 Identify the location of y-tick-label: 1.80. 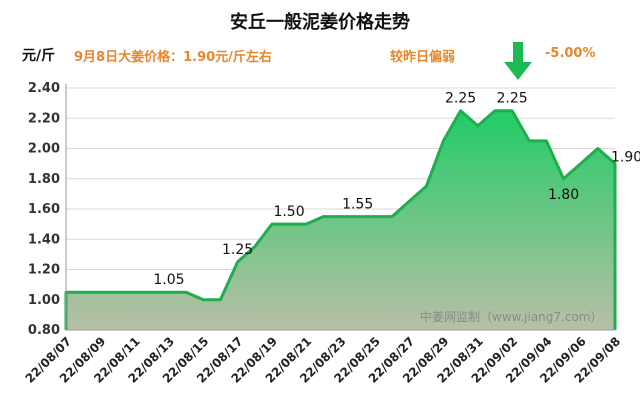
(44, 179).